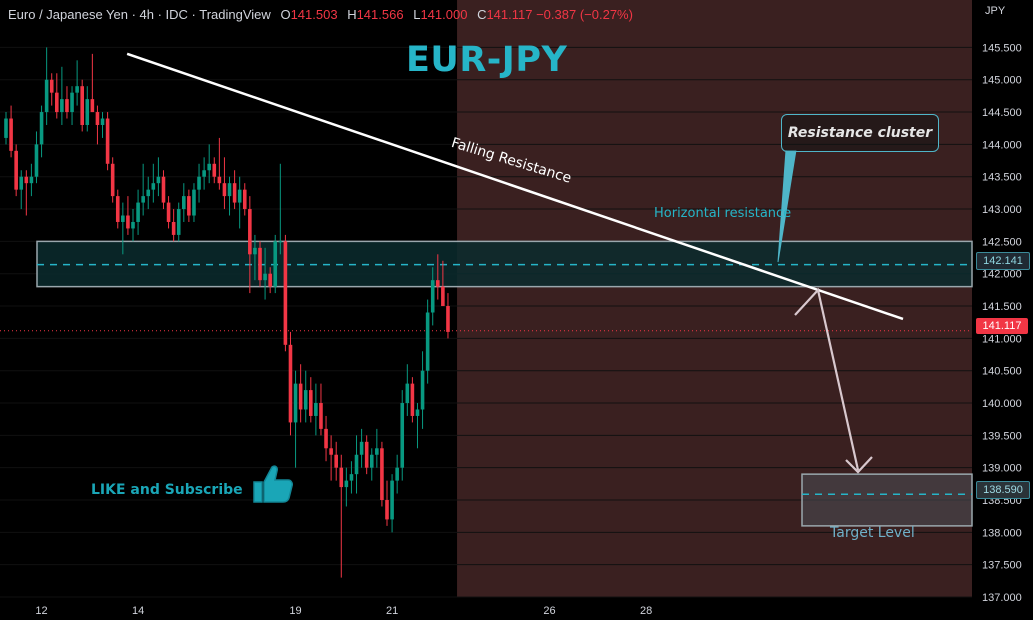  What do you see at coordinates (1002, 339) in the screenshot?
I see `y-tick-label: 141.000` at bounding box center [1002, 339].